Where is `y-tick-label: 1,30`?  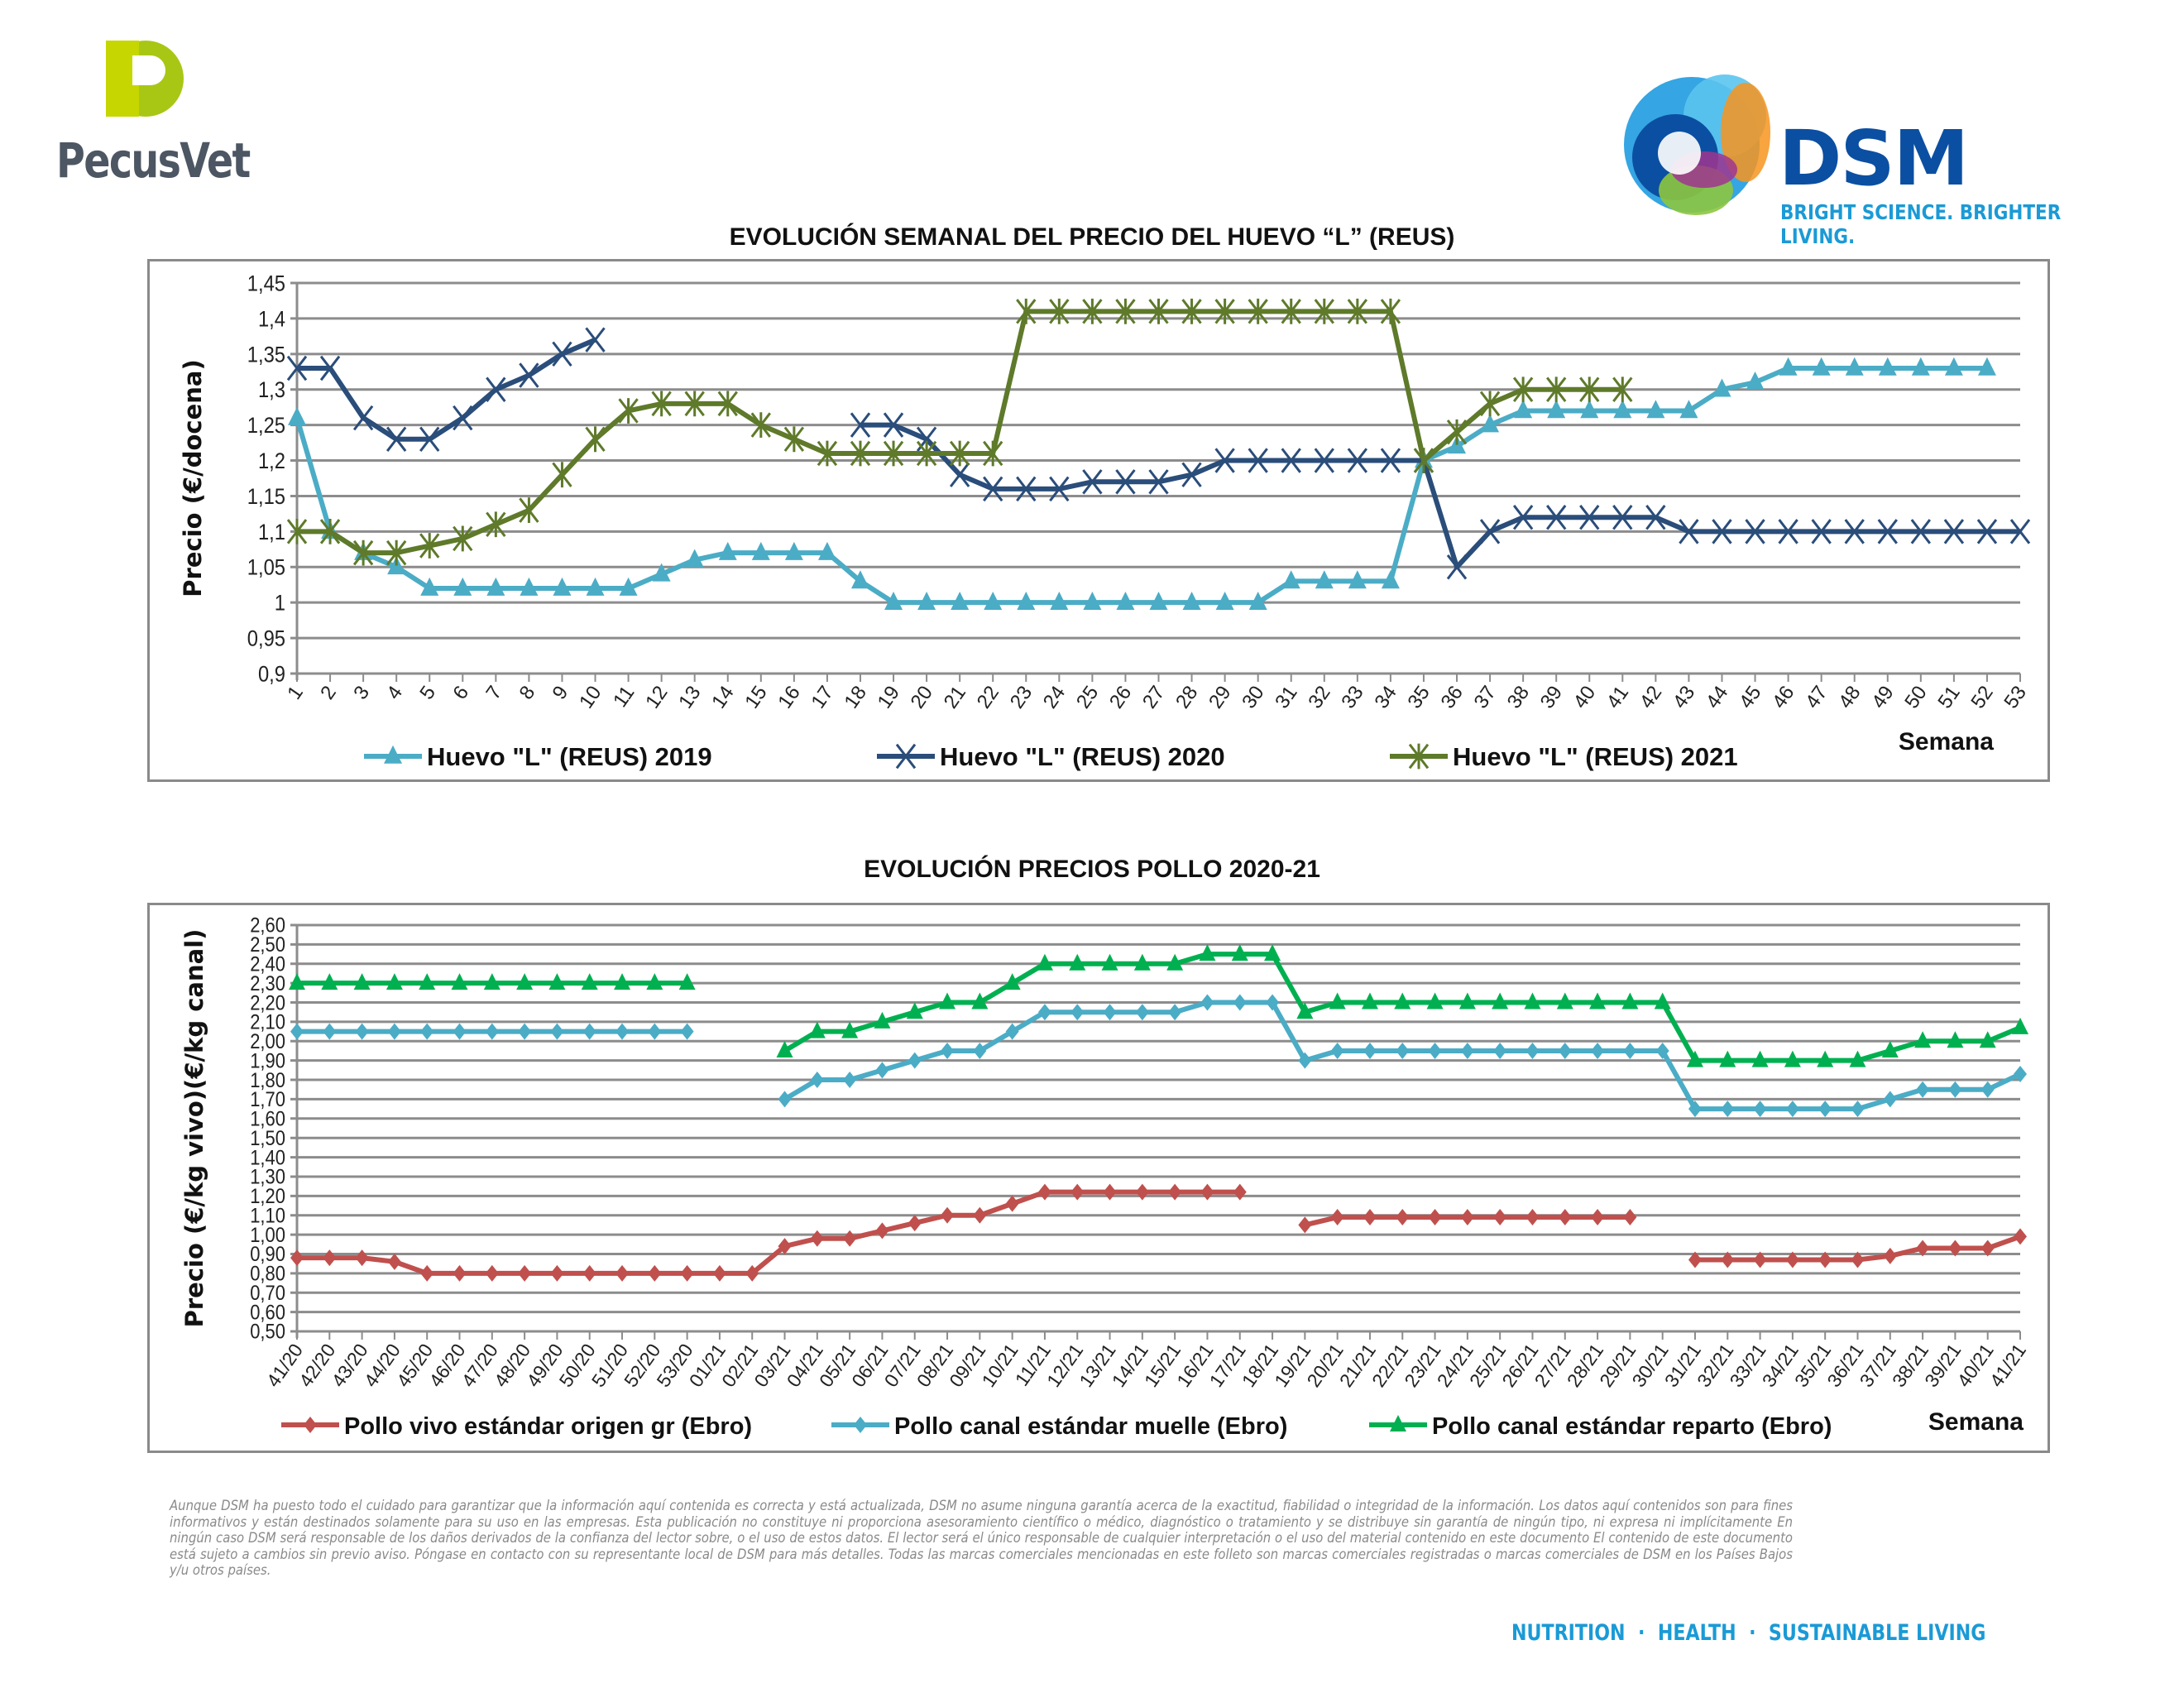 y-tick-label: 1,30 is located at coordinates (267, 1176).